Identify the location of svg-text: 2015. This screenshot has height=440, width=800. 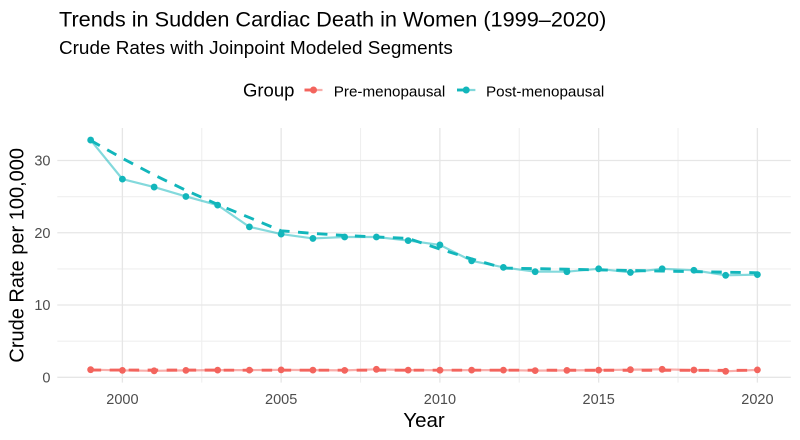
(599, 400).